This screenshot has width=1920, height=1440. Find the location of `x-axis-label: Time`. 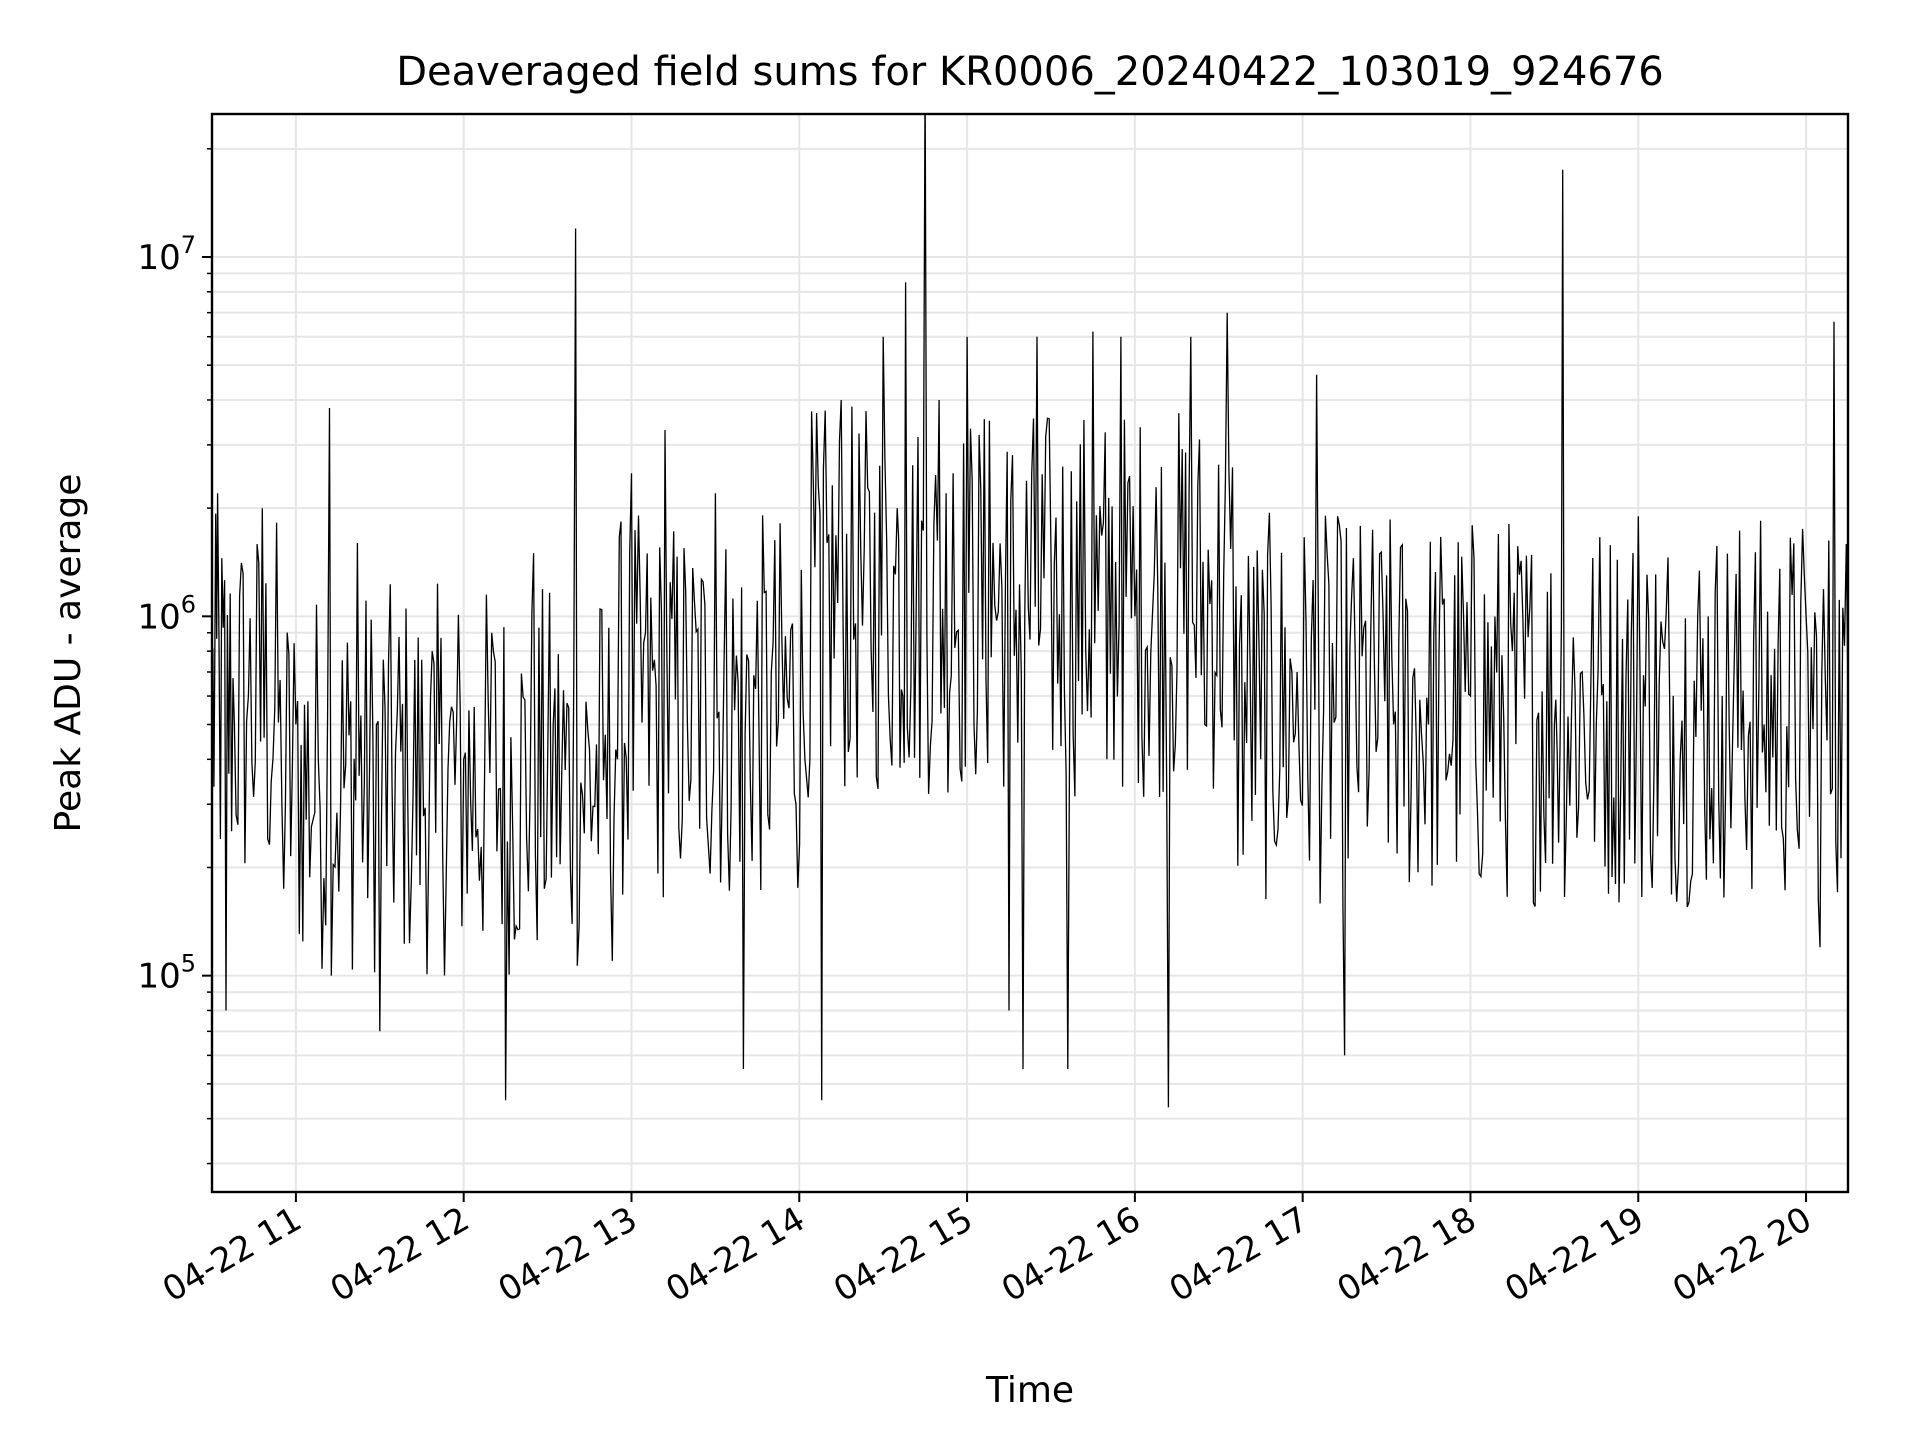

x-axis-label: Time is located at coordinates (1029, 1390).